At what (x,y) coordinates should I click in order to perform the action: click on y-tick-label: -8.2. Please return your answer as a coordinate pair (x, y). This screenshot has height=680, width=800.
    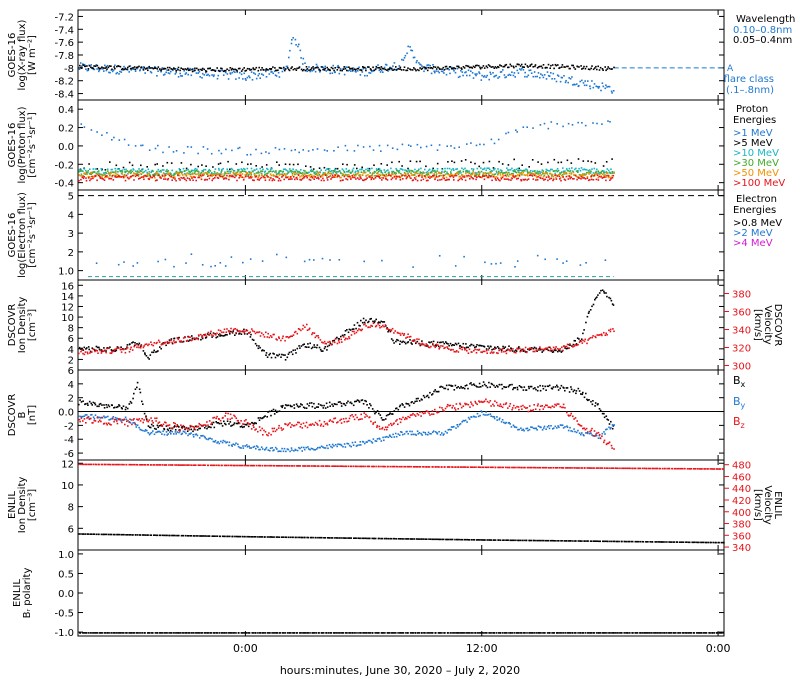
    Looking at the image, I should click on (64, 82).